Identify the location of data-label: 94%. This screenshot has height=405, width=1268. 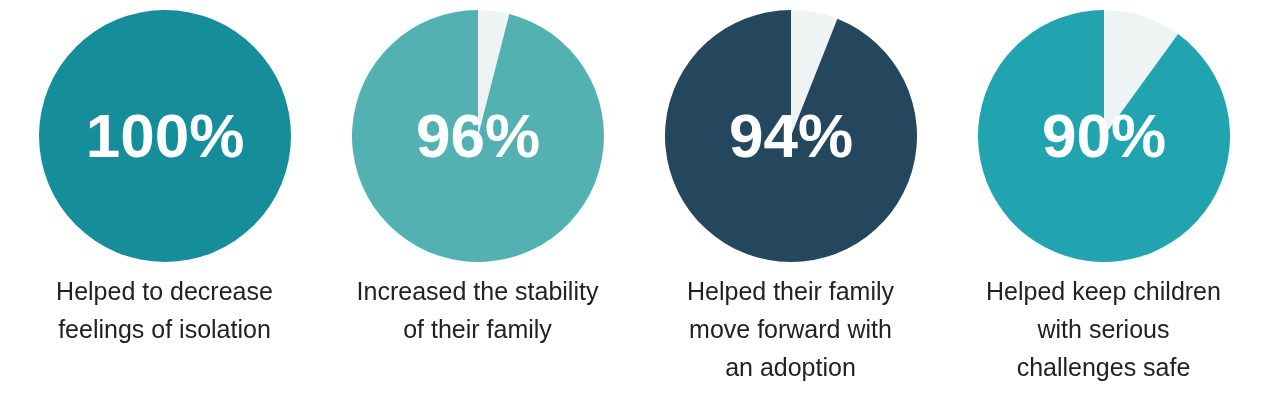
(790, 136).